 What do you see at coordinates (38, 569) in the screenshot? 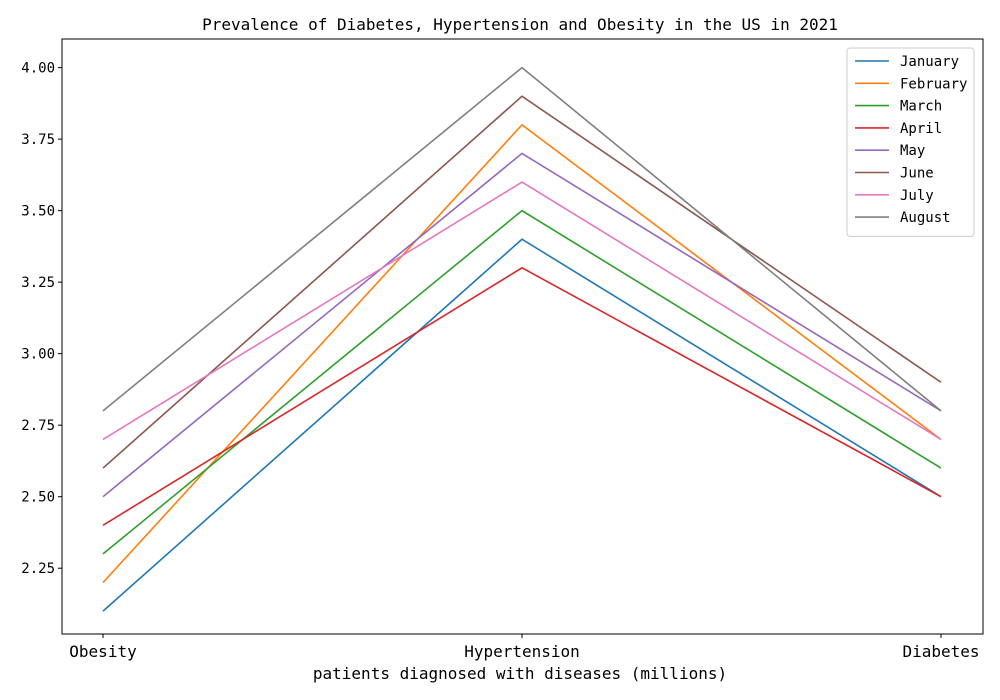
I see `y-tick-label: 2.25` at bounding box center [38, 569].